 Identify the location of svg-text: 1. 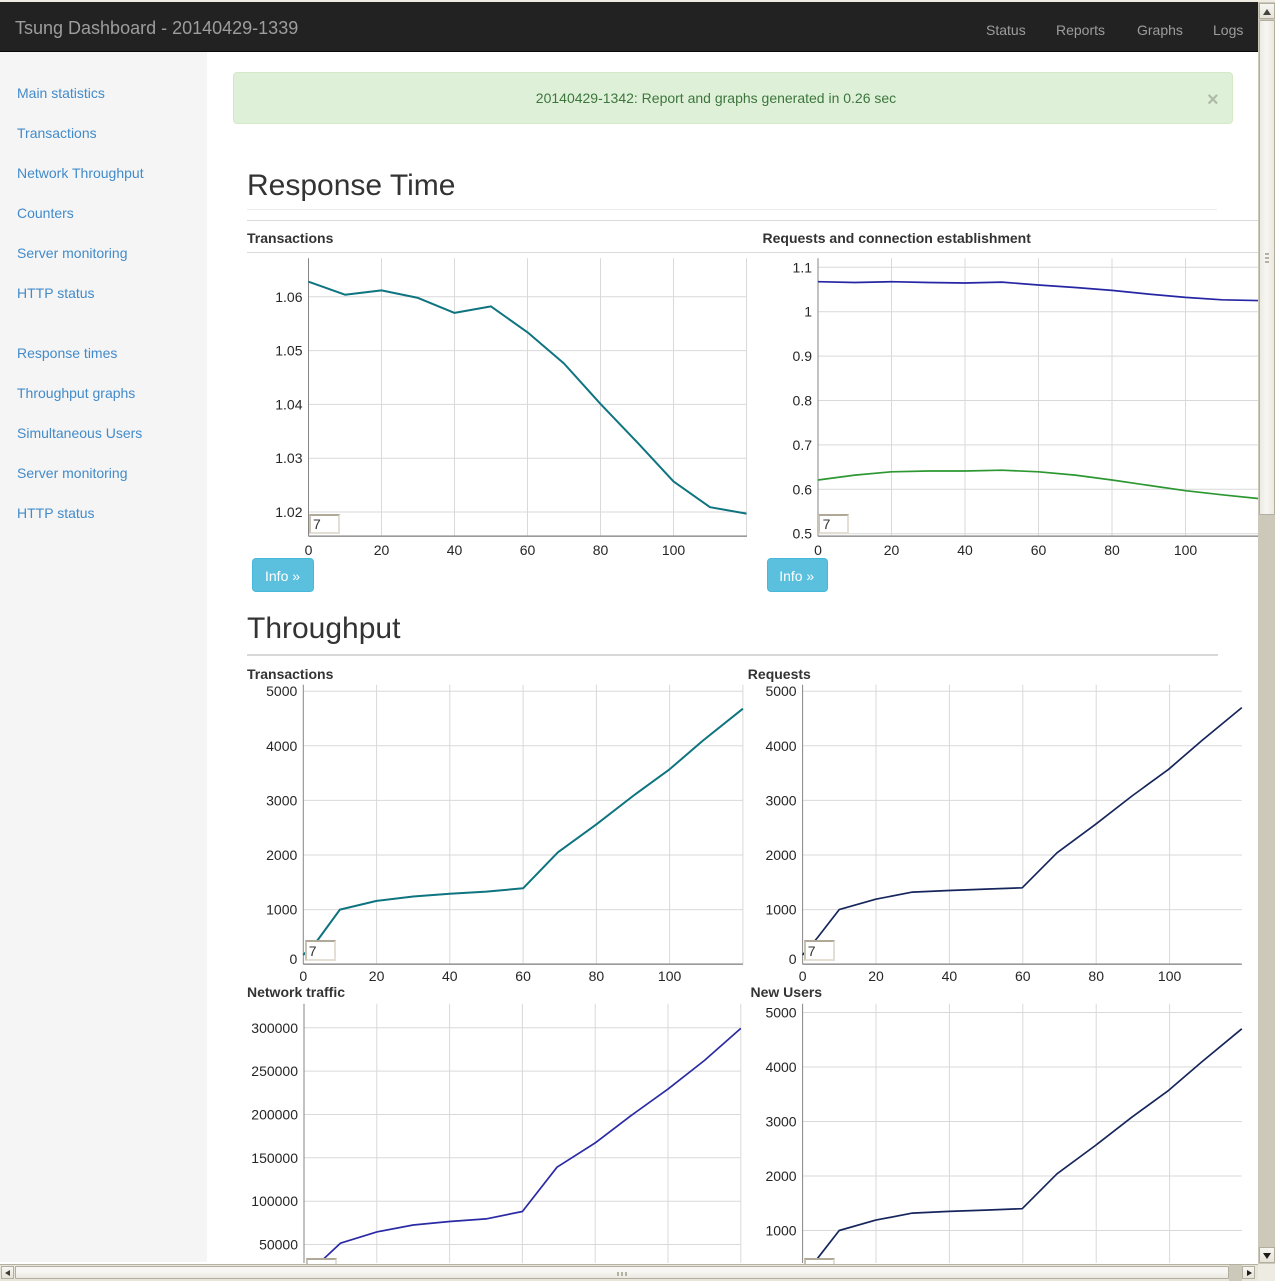
(808, 312).